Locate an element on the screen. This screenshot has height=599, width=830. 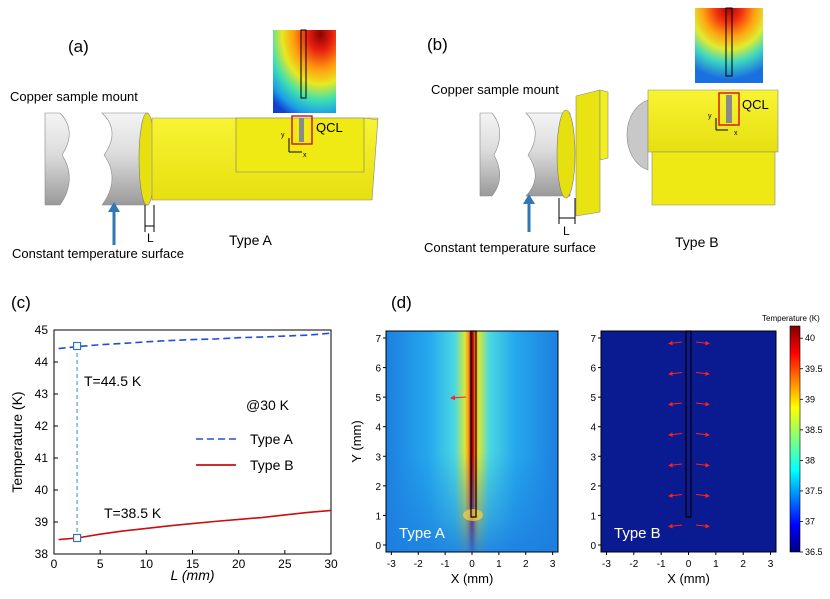
qcl-chip-a is located at coordinates (301, 130).